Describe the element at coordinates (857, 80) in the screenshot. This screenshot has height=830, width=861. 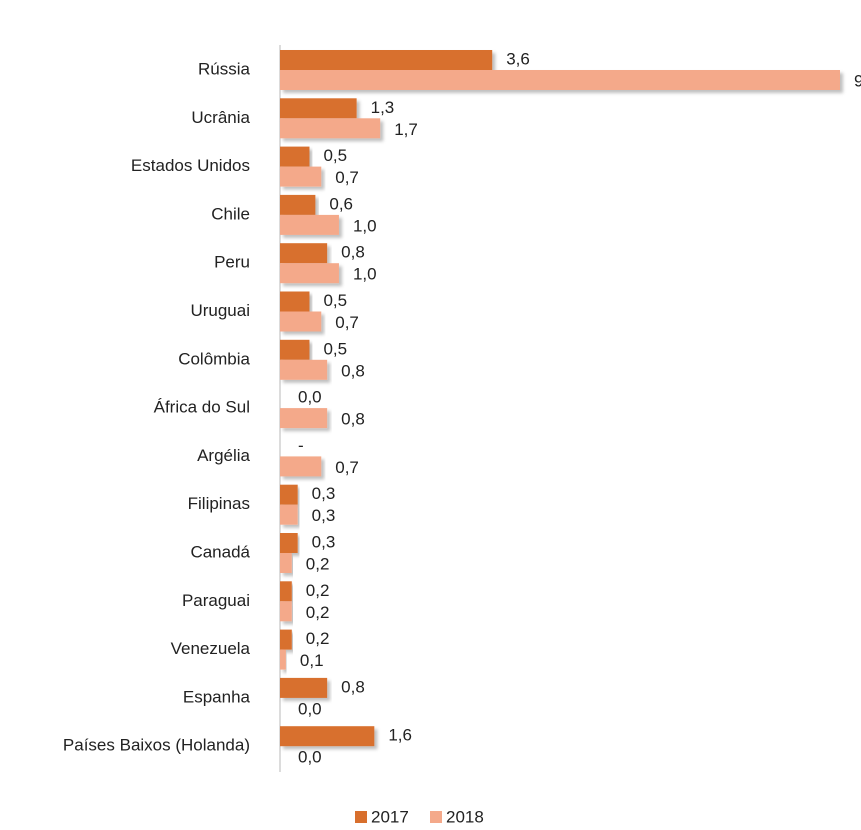
I see `value-label: 9,5` at that location.